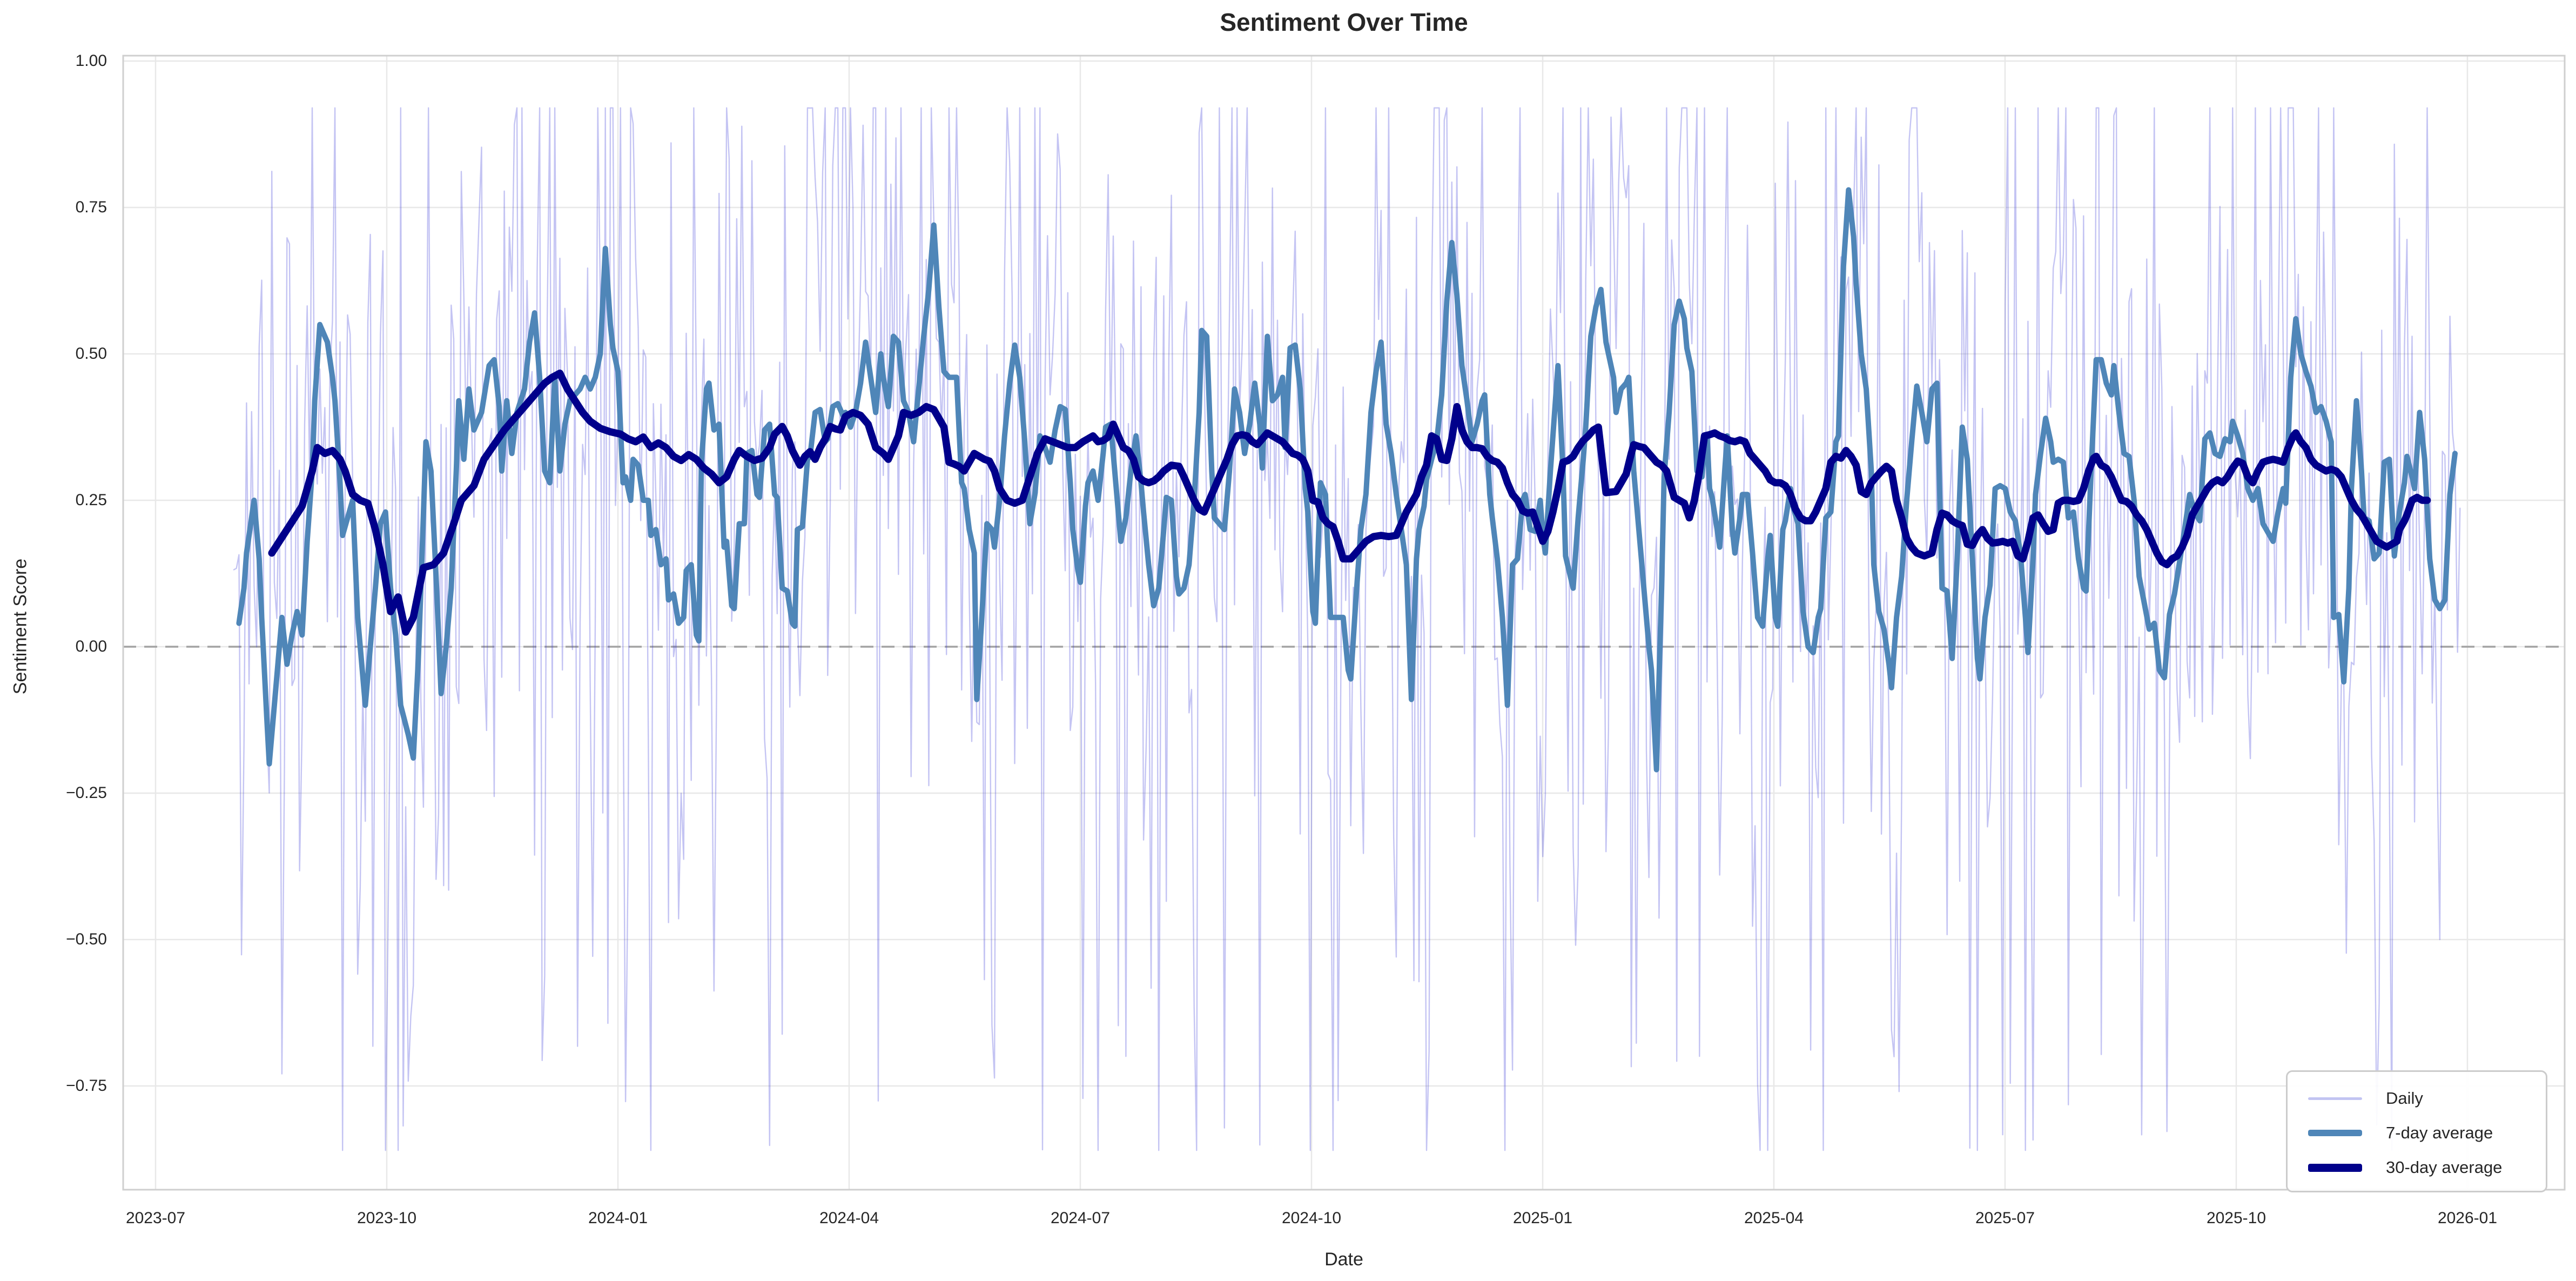 The height and width of the screenshot is (1281, 2576). What do you see at coordinates (155, 1218) in the screenshot?
I see `x-tick-label: 2023-07` at bounding box center [155, 1218].